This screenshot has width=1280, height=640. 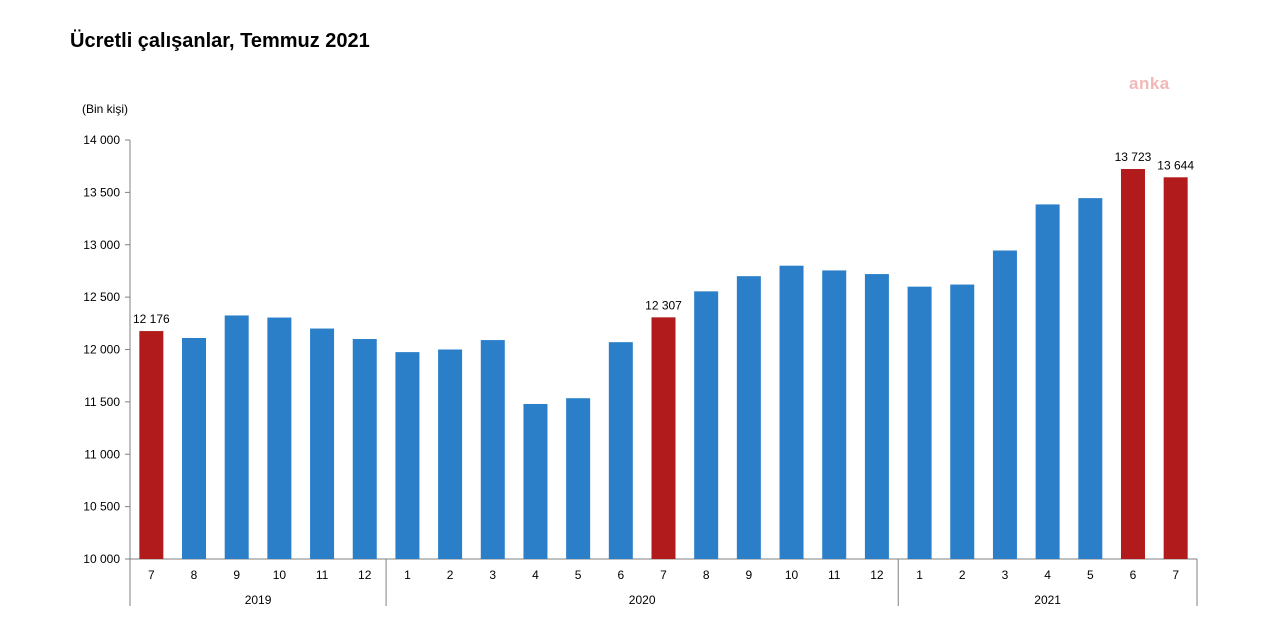 I want to click on y-tick-label: 14 000, so click(x=101, y=140).